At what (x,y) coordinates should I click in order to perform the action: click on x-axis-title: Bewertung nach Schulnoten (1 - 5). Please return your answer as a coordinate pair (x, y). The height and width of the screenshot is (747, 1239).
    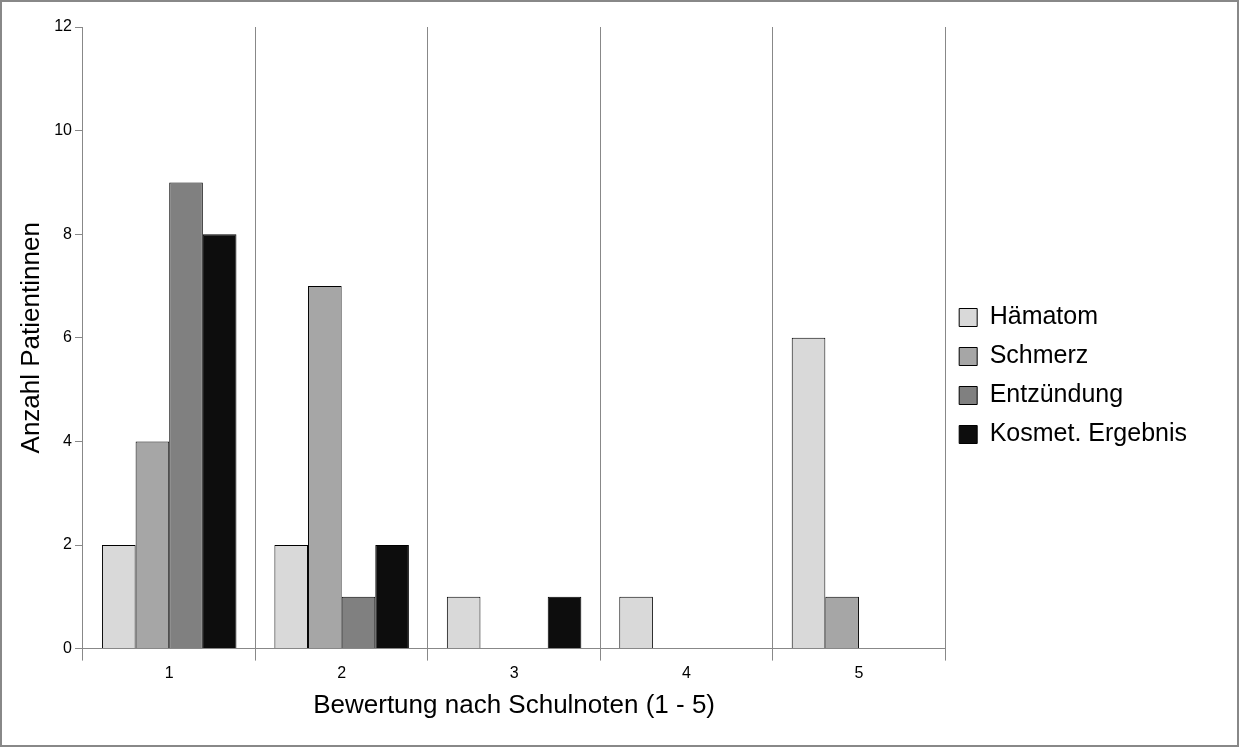
    Looking at the image, I should click on (514, 703).